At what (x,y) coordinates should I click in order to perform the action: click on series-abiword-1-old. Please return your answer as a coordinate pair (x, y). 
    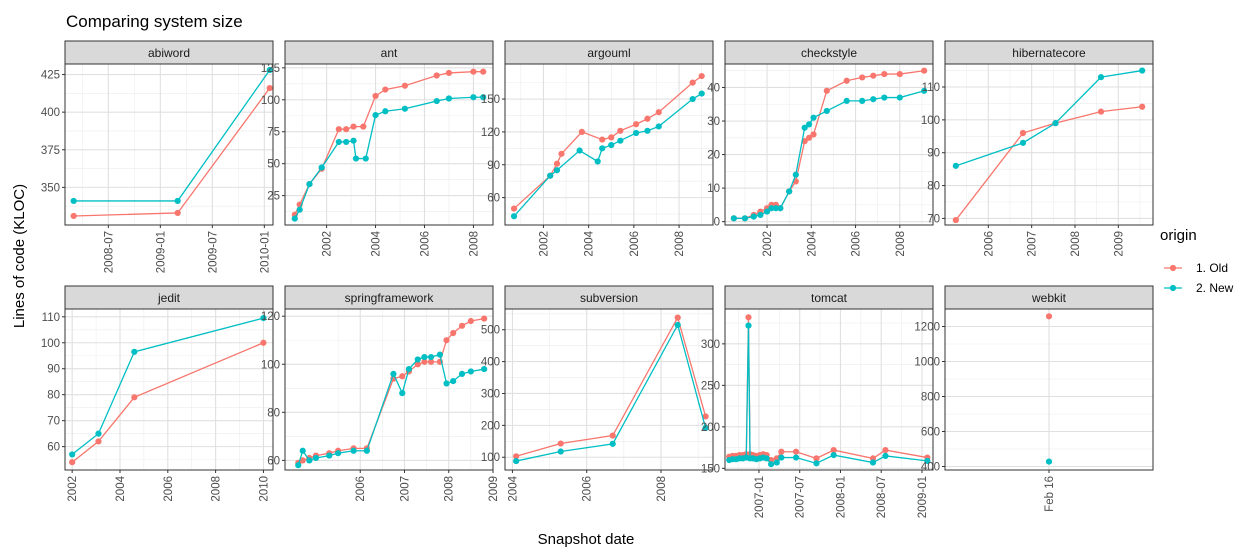
    Looking at the image, I should click on (171, 152).